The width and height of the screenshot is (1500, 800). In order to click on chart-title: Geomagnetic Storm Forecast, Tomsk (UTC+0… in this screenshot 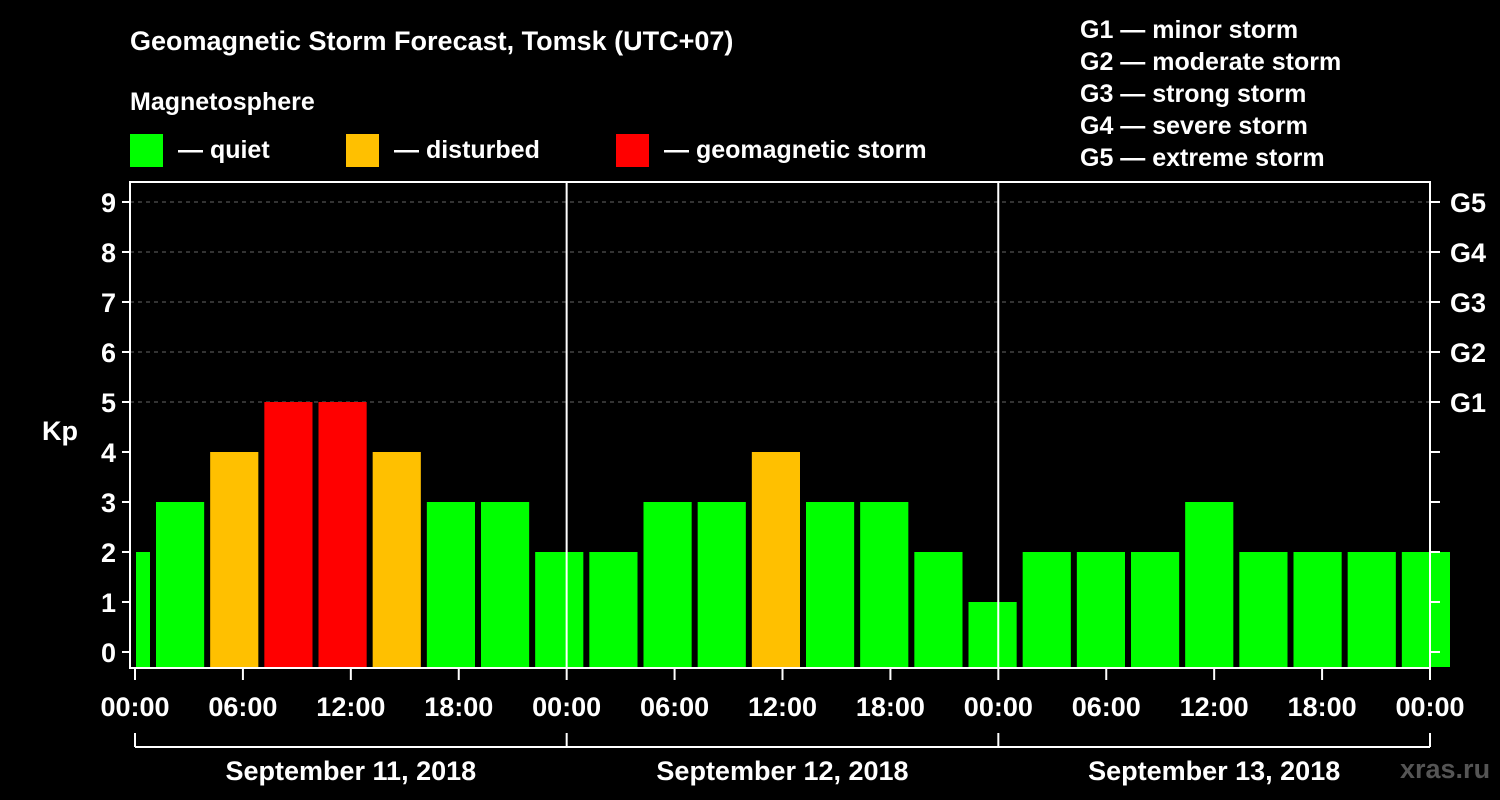, I will do `click(431, 41)`.